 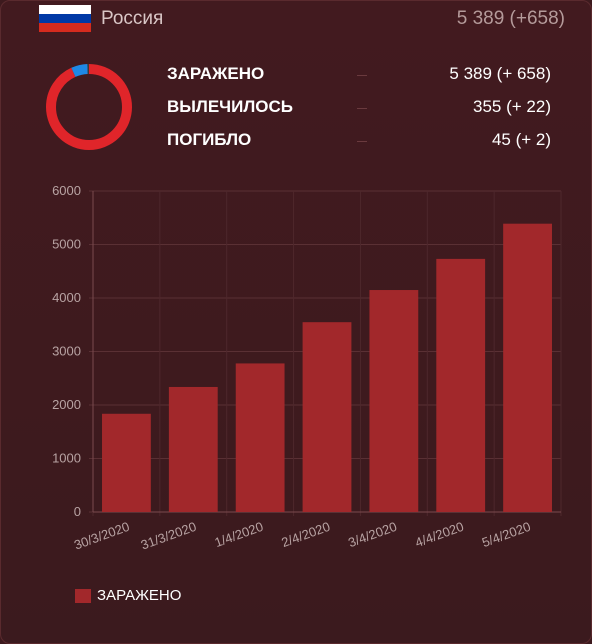 I want to click on russia-flag-icon, so click(x=65, y=18).